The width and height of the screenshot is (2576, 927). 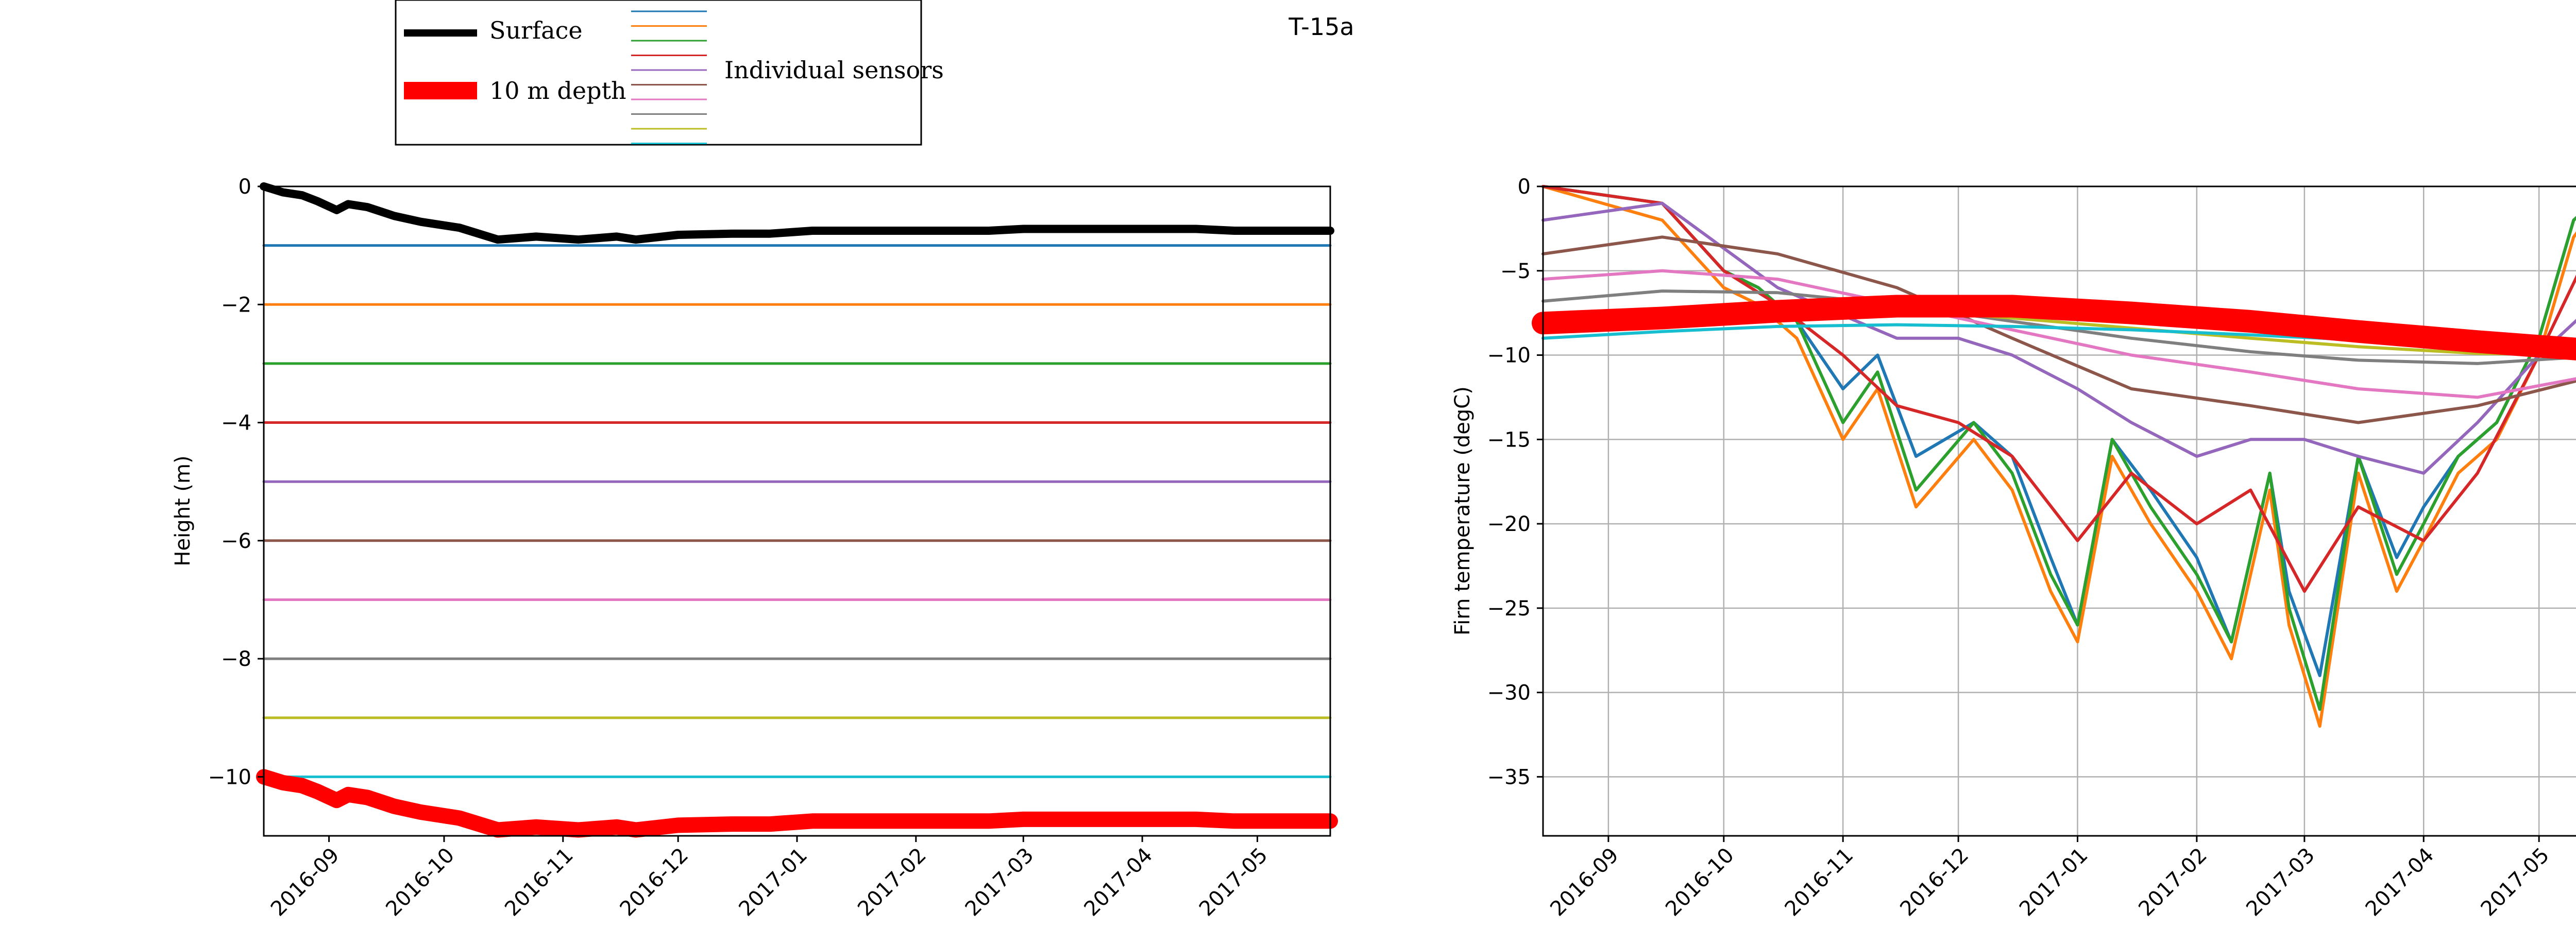 What do you see at coordinates (797, 213) in the screenshot?
I see `surface-line` at bounding box center [797, 213].